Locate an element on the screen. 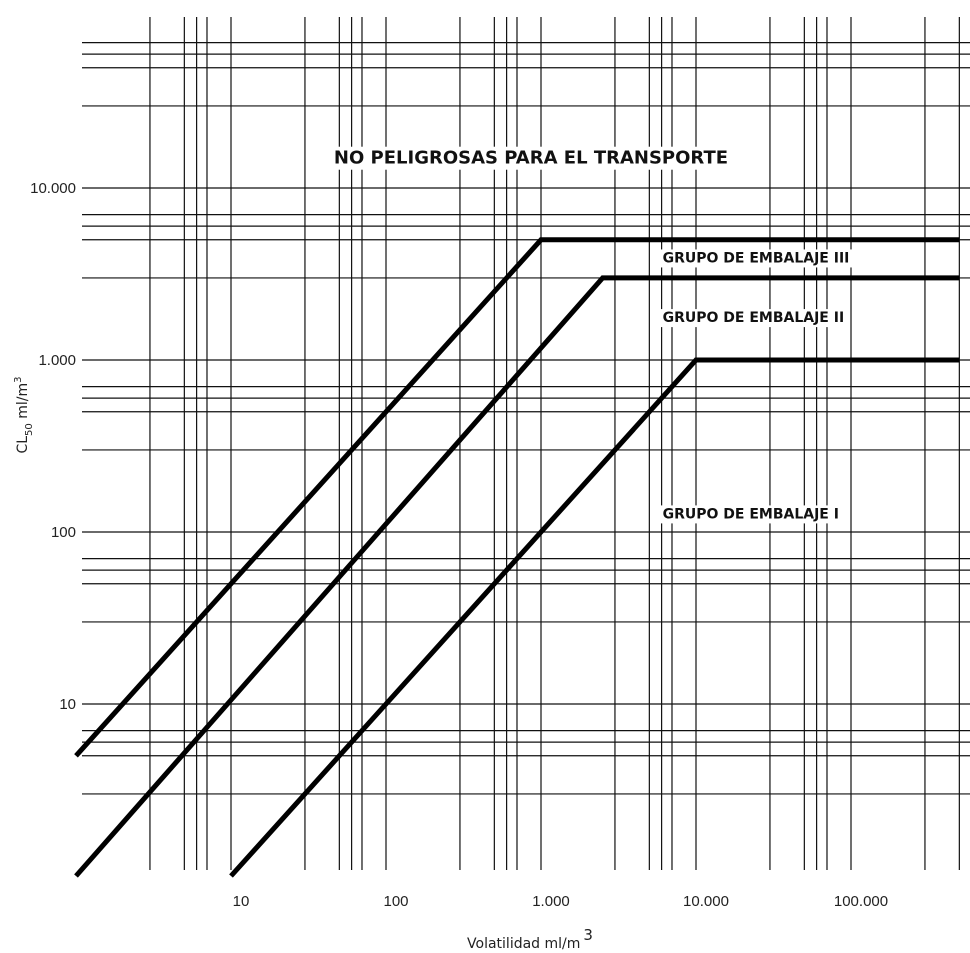 The width and height of the screenshot is (970, 953). region-label-packing-group: GRUPO DE EMBALAJE II is located at coordinates (754, 318).